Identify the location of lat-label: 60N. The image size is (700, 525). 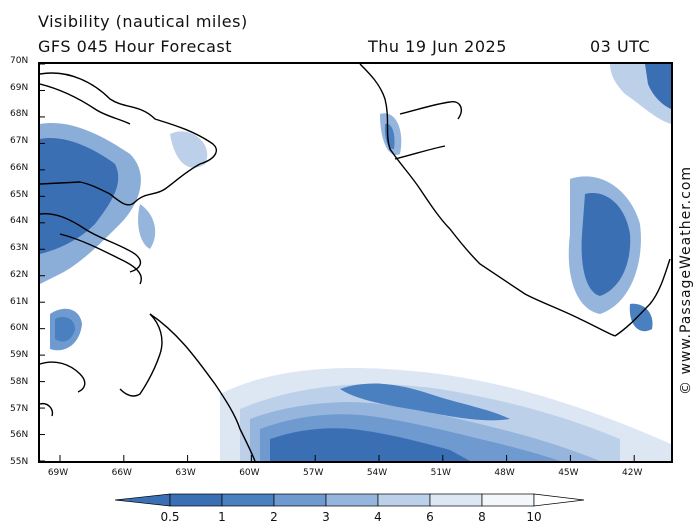
(19, 328).